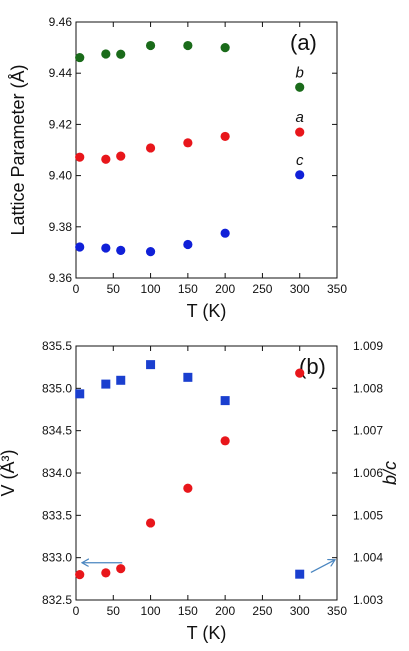  Describe the element at coordinates (61, 73) in the screenshot. I see `panel-a-y-tick-label: 9.44` at that location.